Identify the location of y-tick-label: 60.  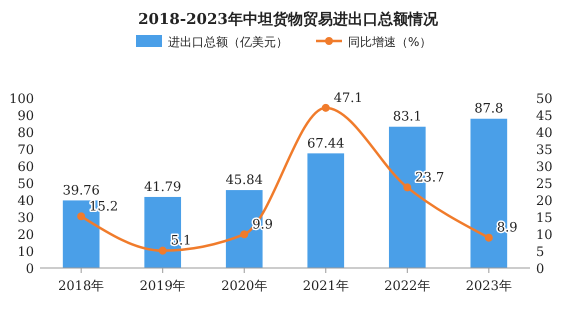
(25, 167).